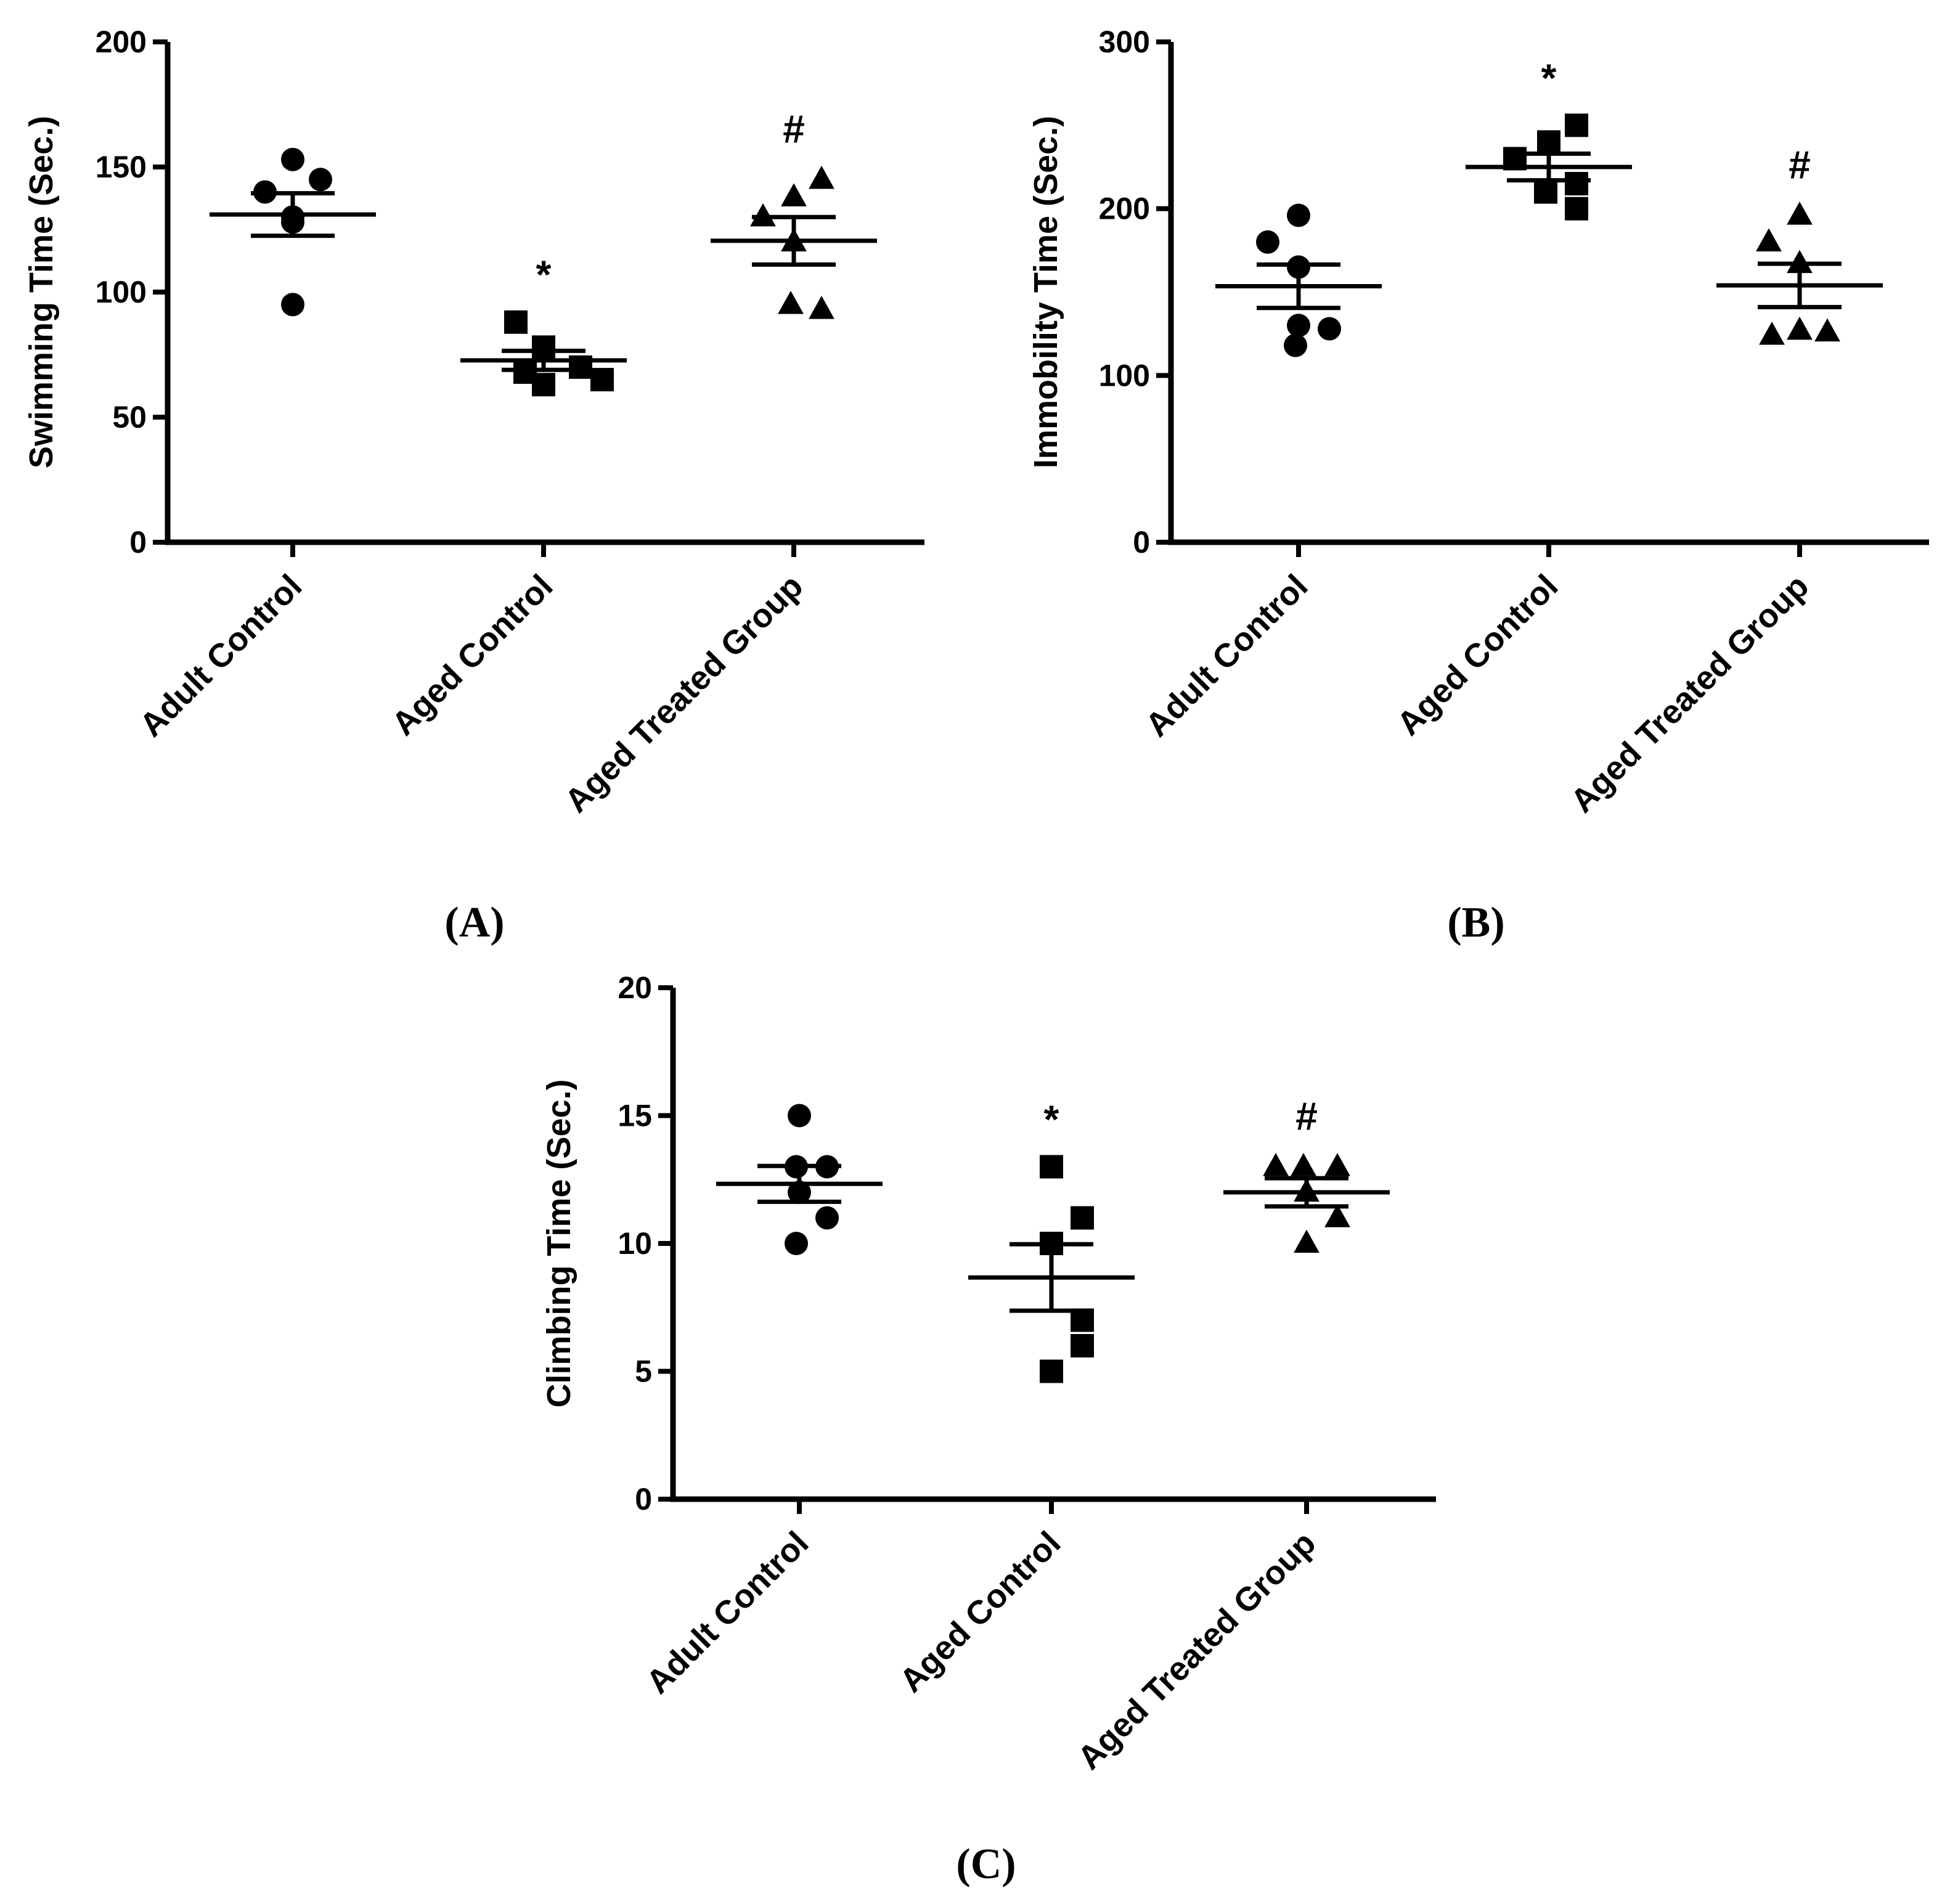  What do you see at coordinates (1045, 292) in the screenshot?
I see `y-axis-title: Immobility Time (Sec.)` at bounding box center [1045, 292].